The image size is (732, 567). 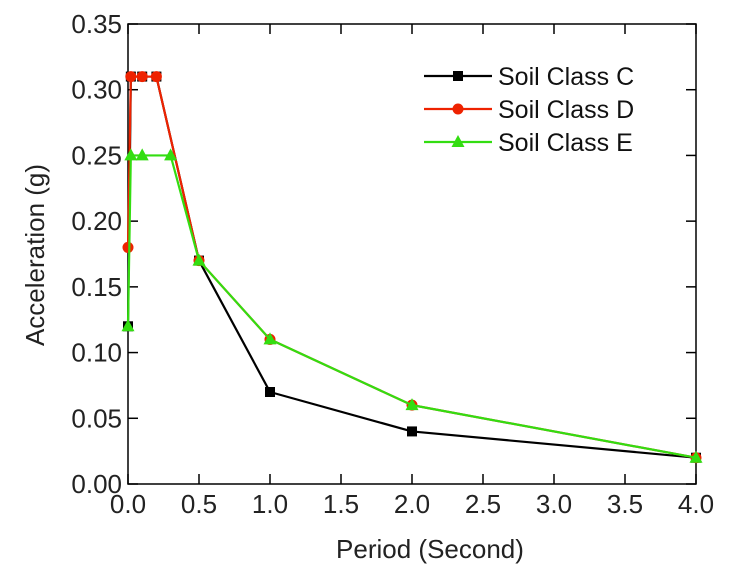 I want to click on y-tick-label: 0.00, so click(x=96, y=484).